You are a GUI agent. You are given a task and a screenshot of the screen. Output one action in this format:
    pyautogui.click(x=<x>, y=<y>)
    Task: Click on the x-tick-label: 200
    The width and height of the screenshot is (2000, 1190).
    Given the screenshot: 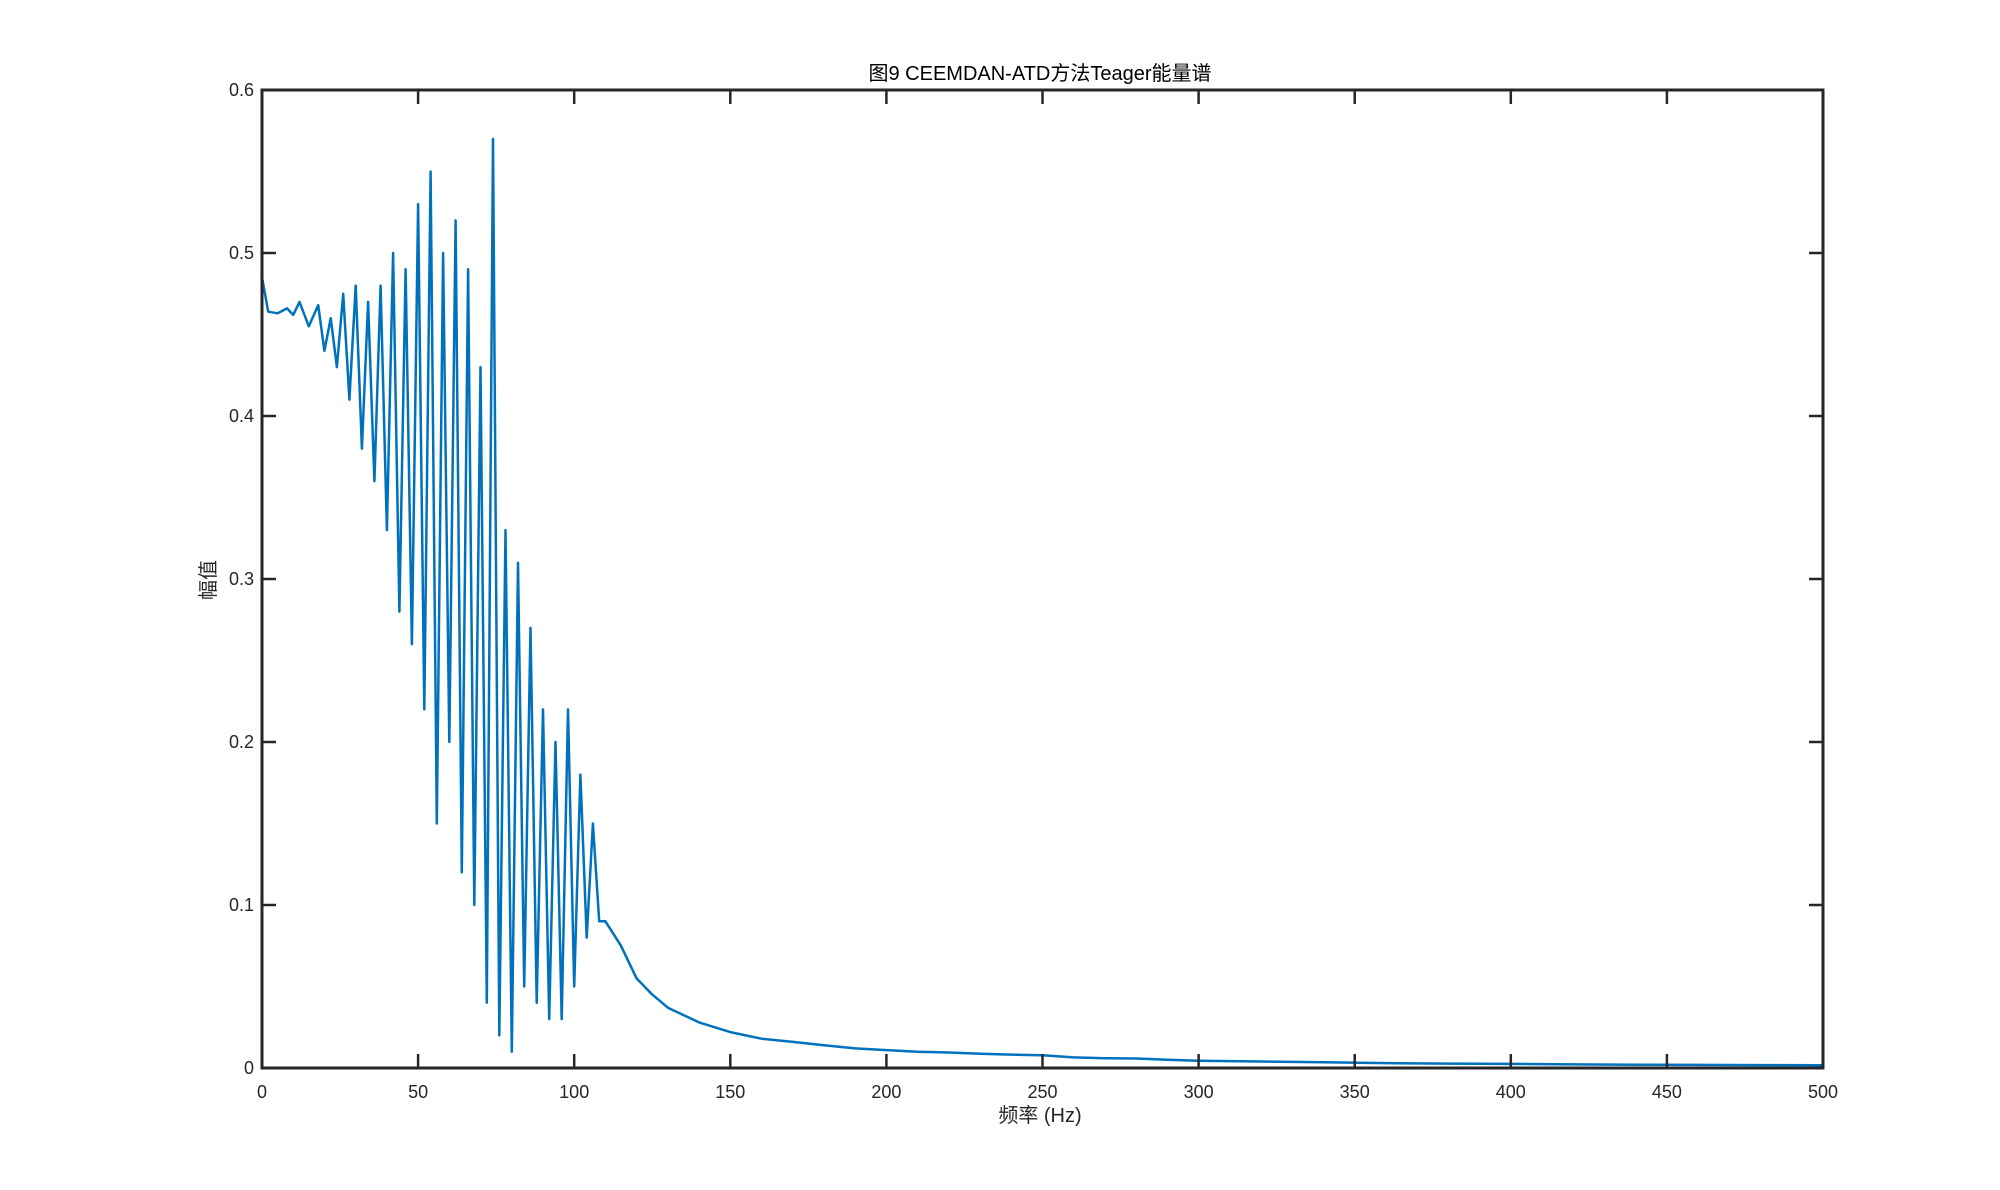 What is the action you would take?
    pyautogui.click(x=886, y=1092)
    